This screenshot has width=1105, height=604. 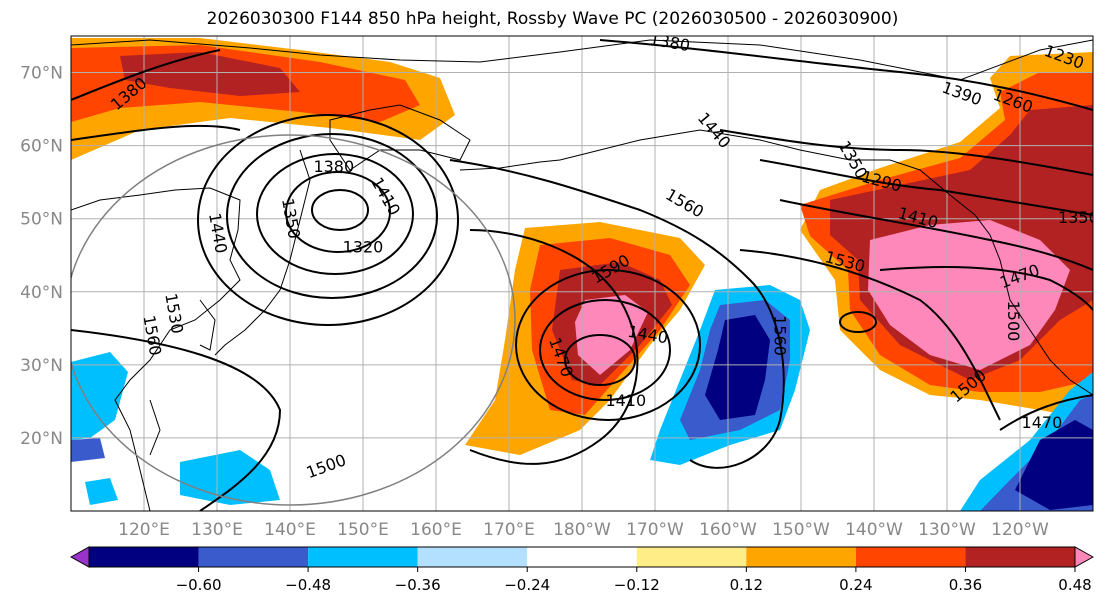 What do you see at coordinates (418, 585) in the screenshot?
I see `colorbar-tick-label: −0.36` at bounding box center [418, 585].